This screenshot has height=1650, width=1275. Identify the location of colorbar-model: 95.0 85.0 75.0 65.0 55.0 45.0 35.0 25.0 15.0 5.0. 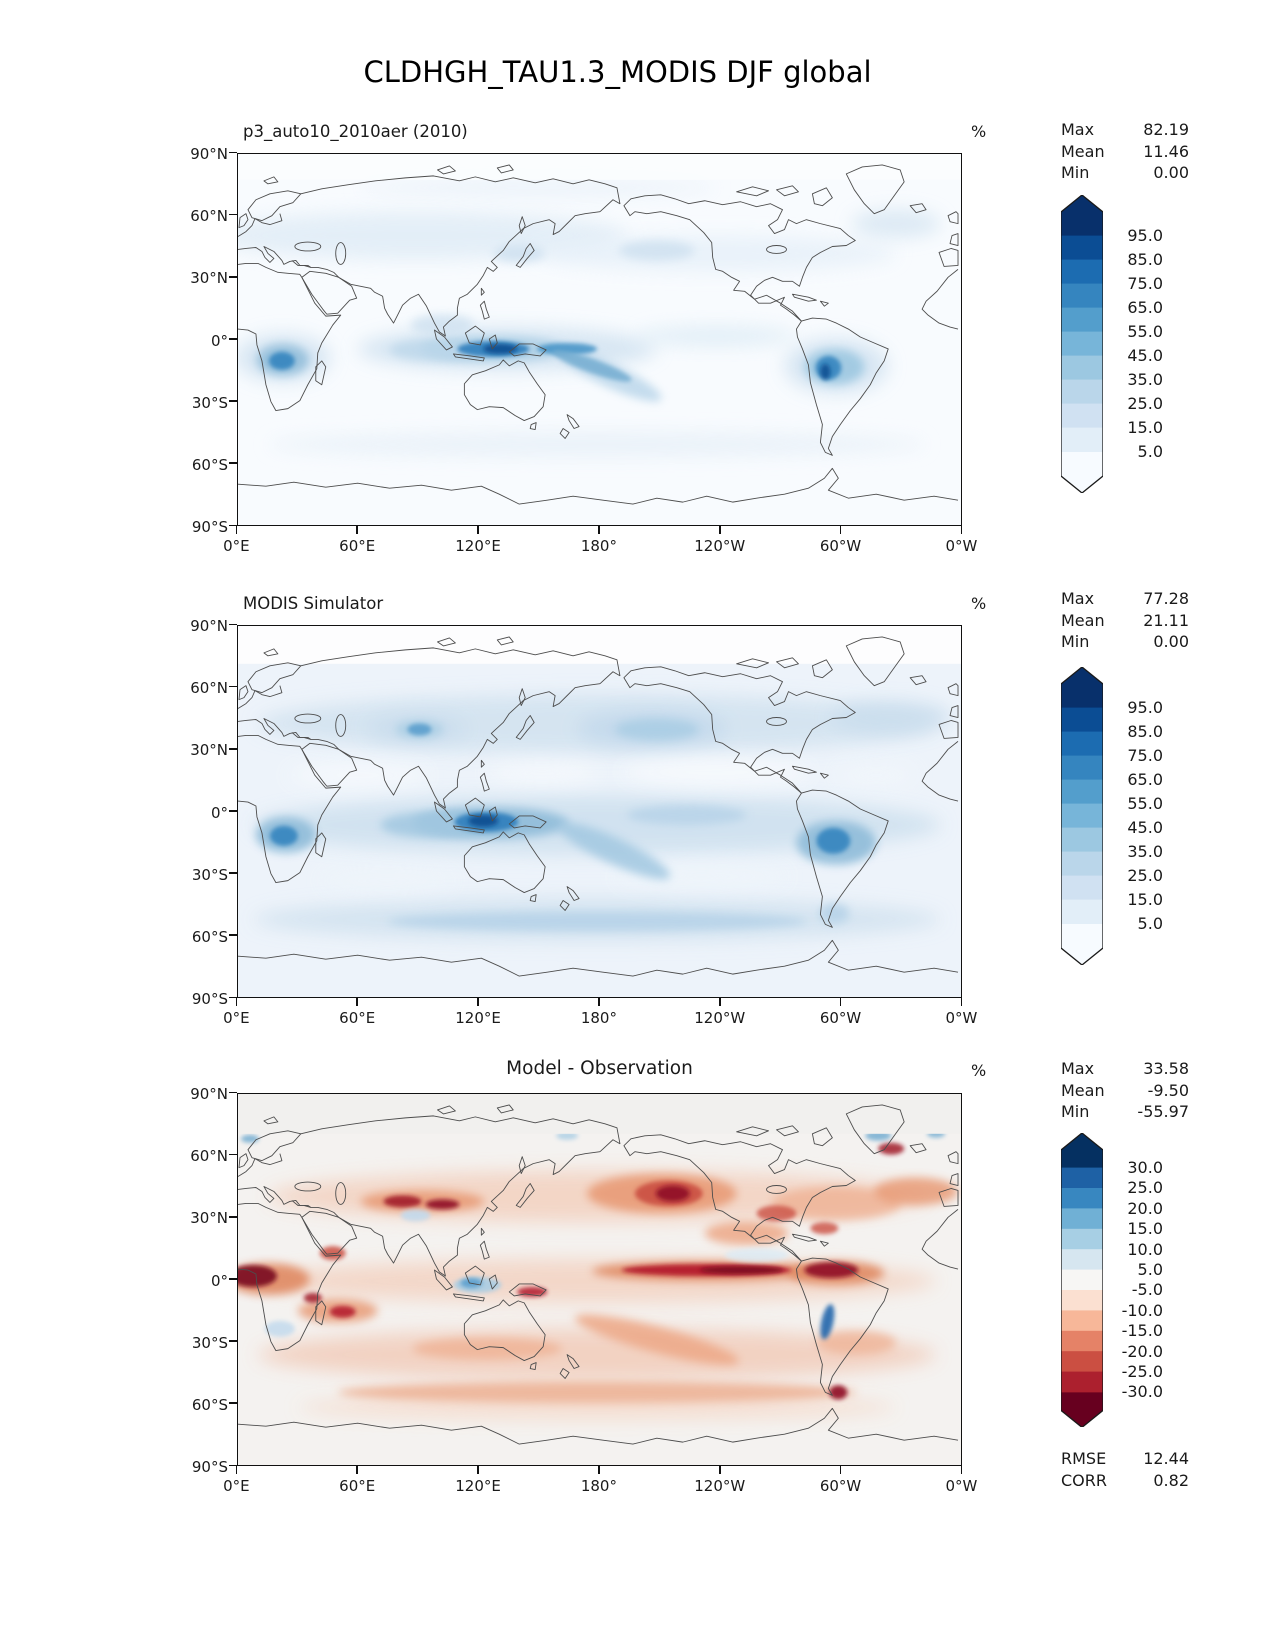
(1111, 345).